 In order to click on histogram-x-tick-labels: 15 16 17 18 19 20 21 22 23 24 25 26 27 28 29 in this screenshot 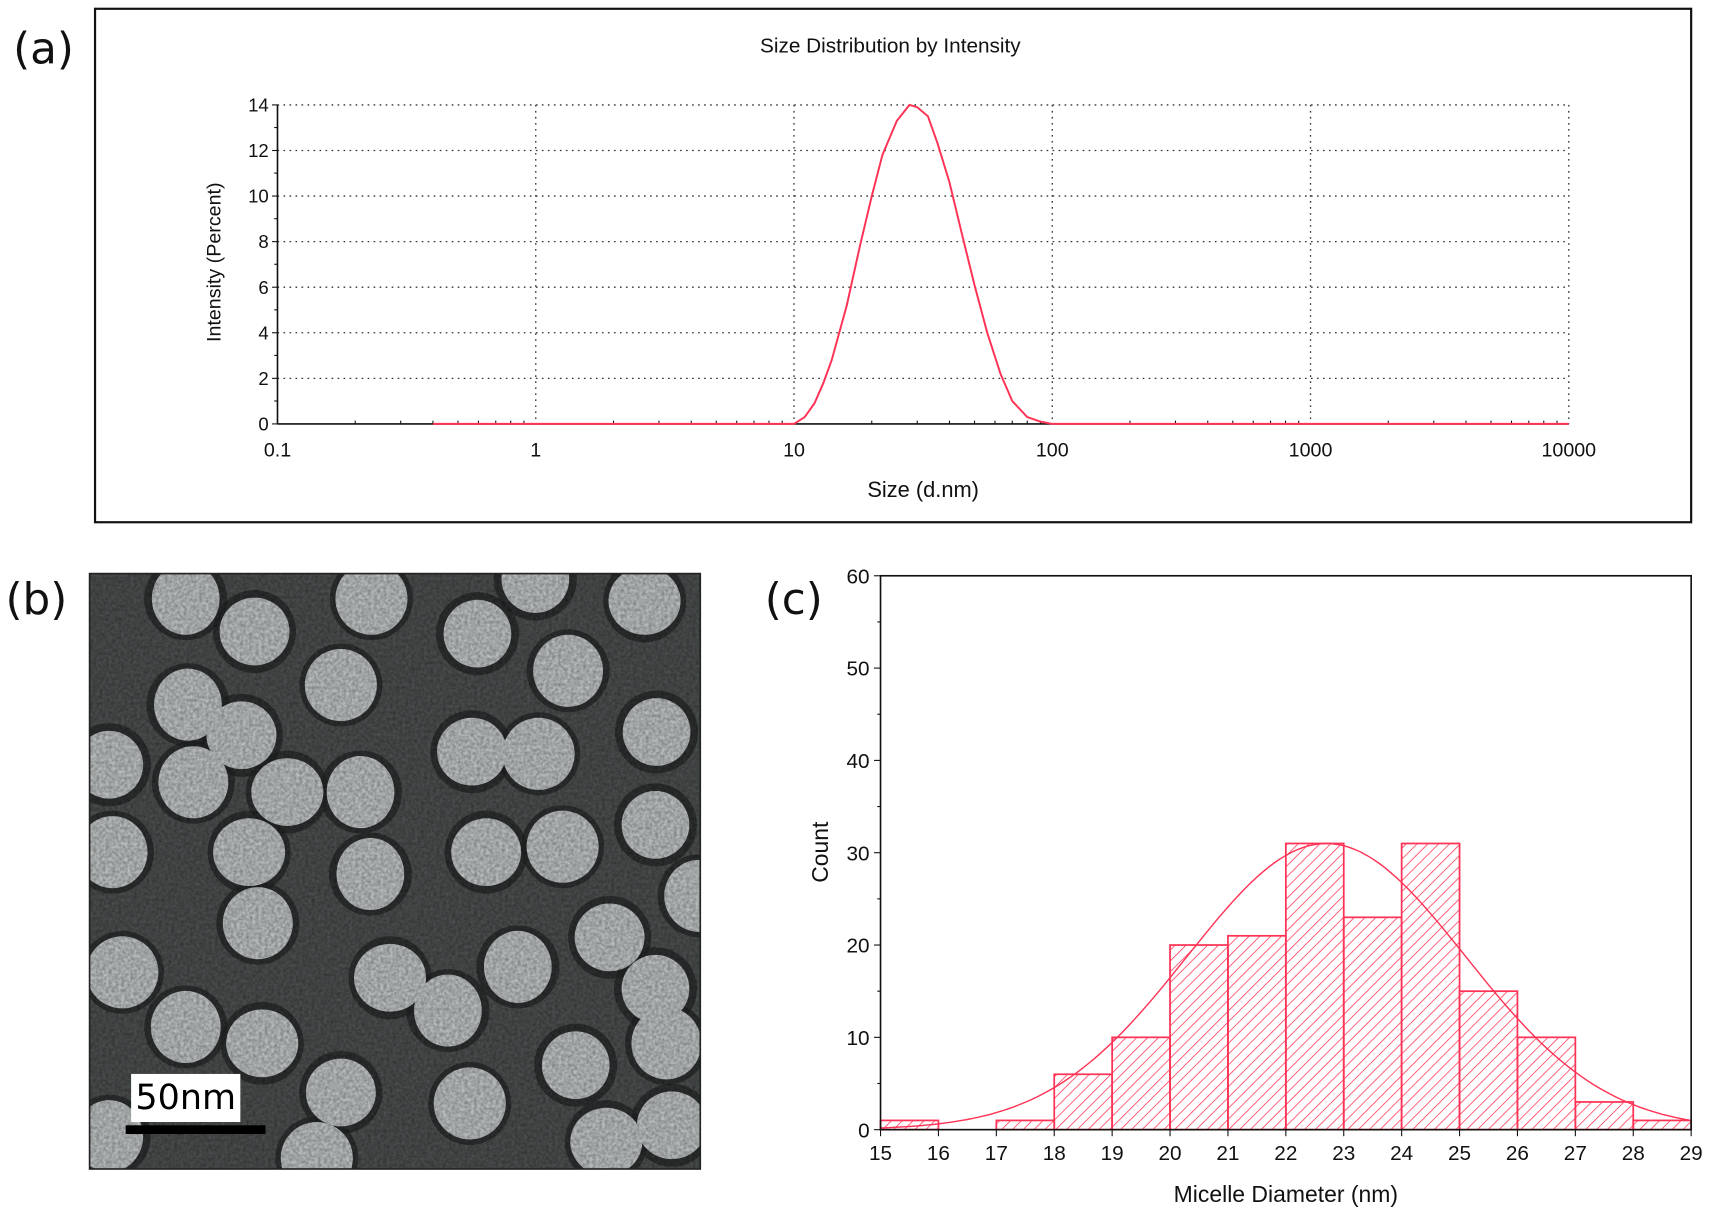, I will do `click(1286, 1153)`.